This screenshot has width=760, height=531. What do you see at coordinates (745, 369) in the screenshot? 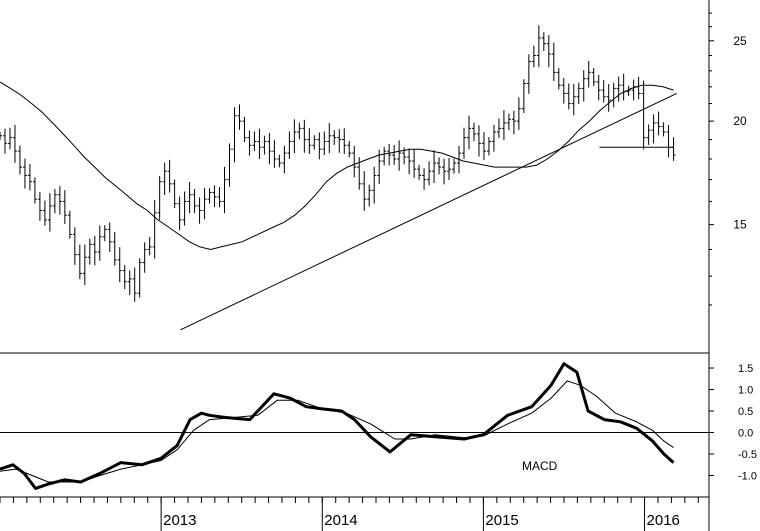
I see `macd-tick-label: 1.5` at bounding box center [745, 369].